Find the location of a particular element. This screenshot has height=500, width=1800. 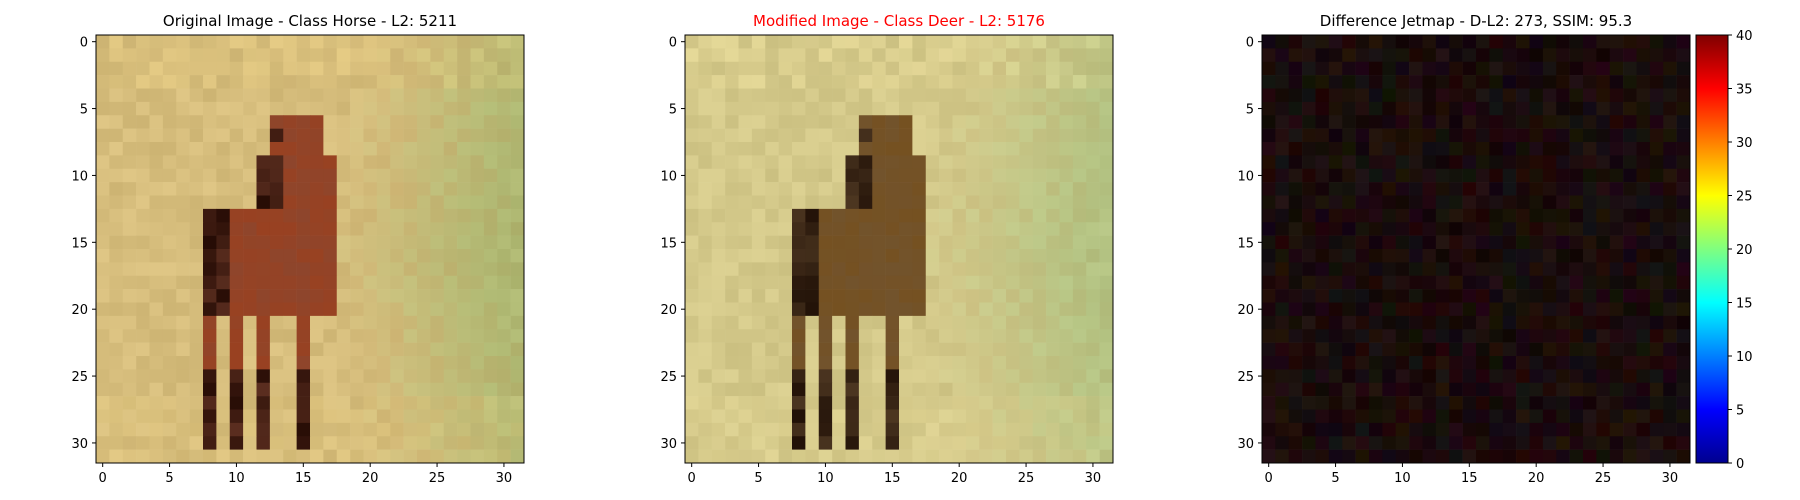

x-ticks-original: 0 5 10 15 20 25 30 is located at coordinates (305, 474).